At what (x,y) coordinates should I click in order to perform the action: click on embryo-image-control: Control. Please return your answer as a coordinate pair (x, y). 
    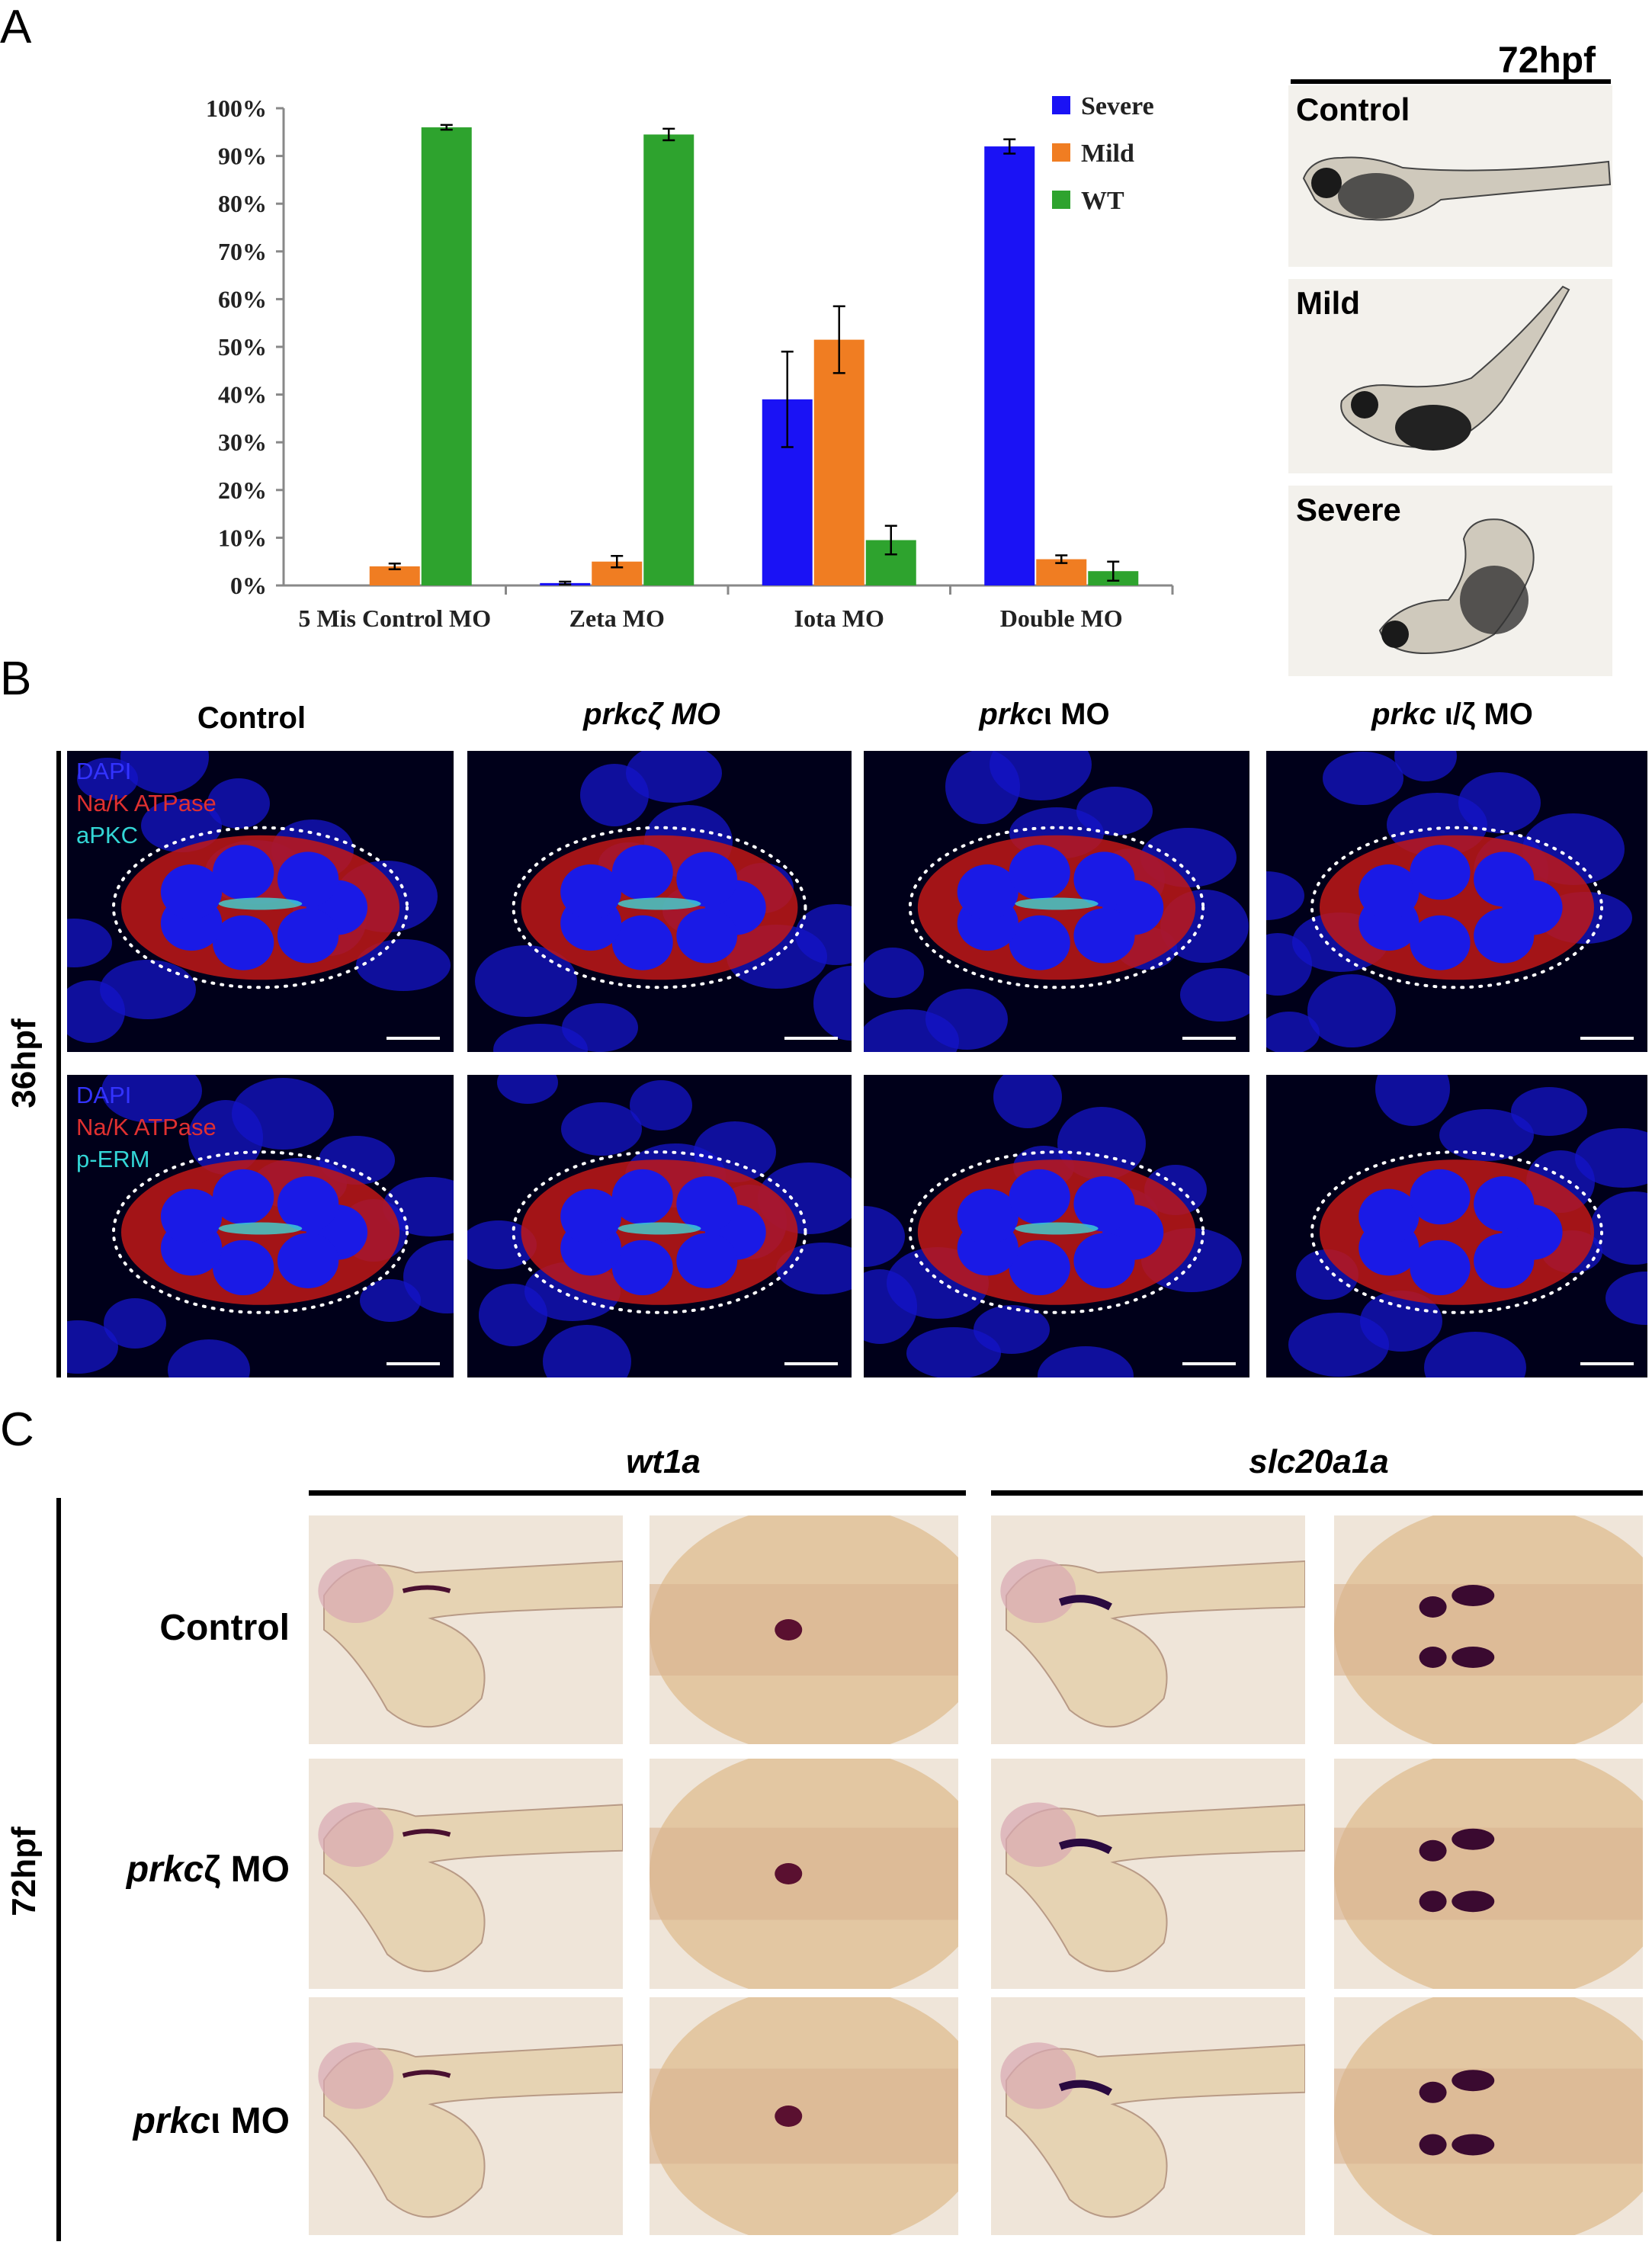
    Looking at the image, I should click on (1450, 176).